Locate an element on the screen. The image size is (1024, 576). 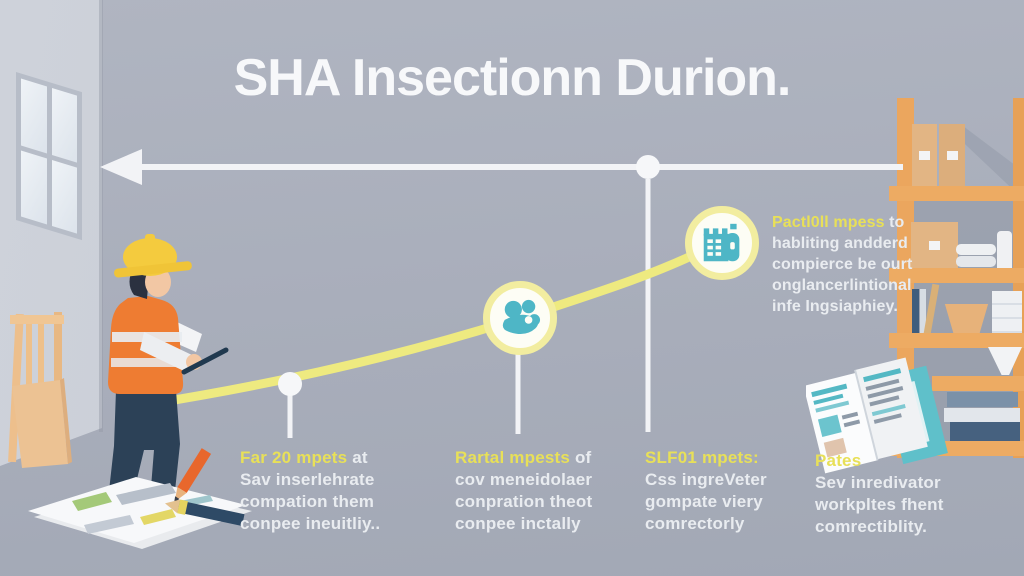
caption-heading: Pates is located at coordinates (838, 460).